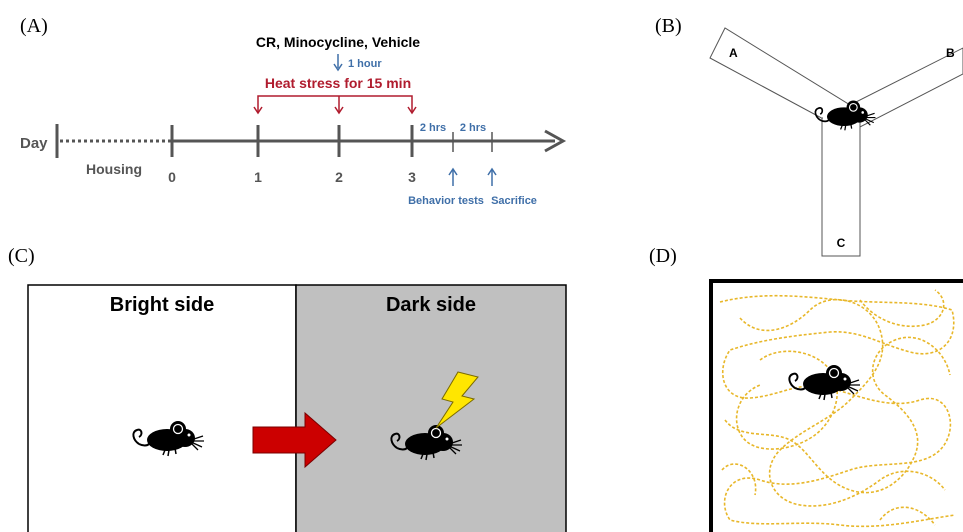  I want to click on movement-trace, so click(837, 408).